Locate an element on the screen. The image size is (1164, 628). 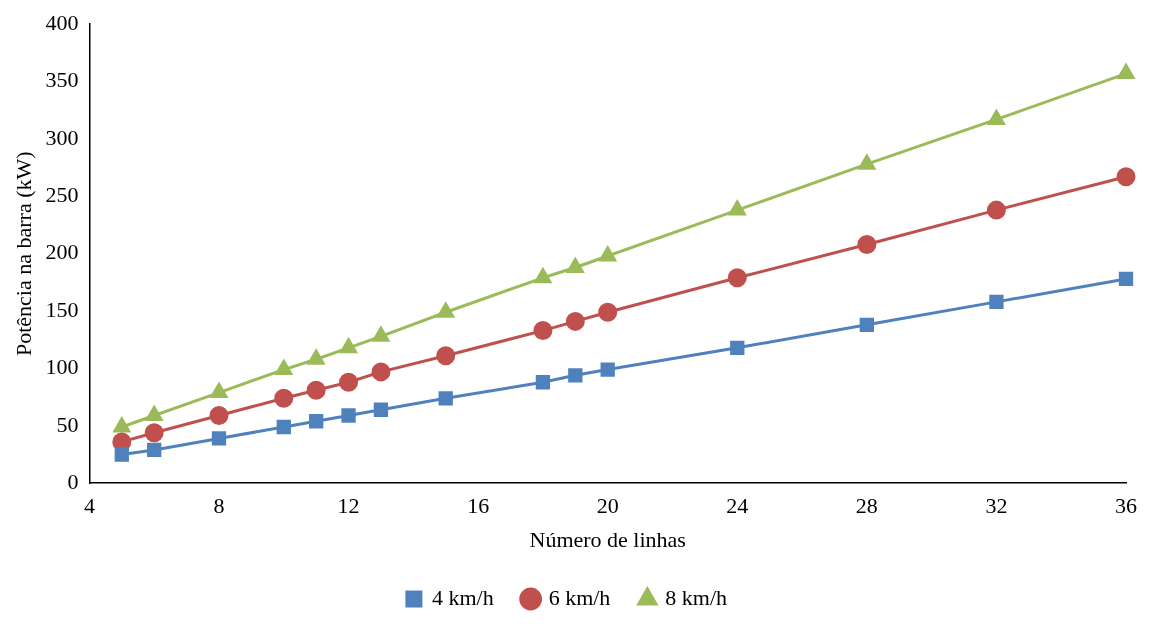
legend-label: 4 km/h is located at coordinates (462, 597).